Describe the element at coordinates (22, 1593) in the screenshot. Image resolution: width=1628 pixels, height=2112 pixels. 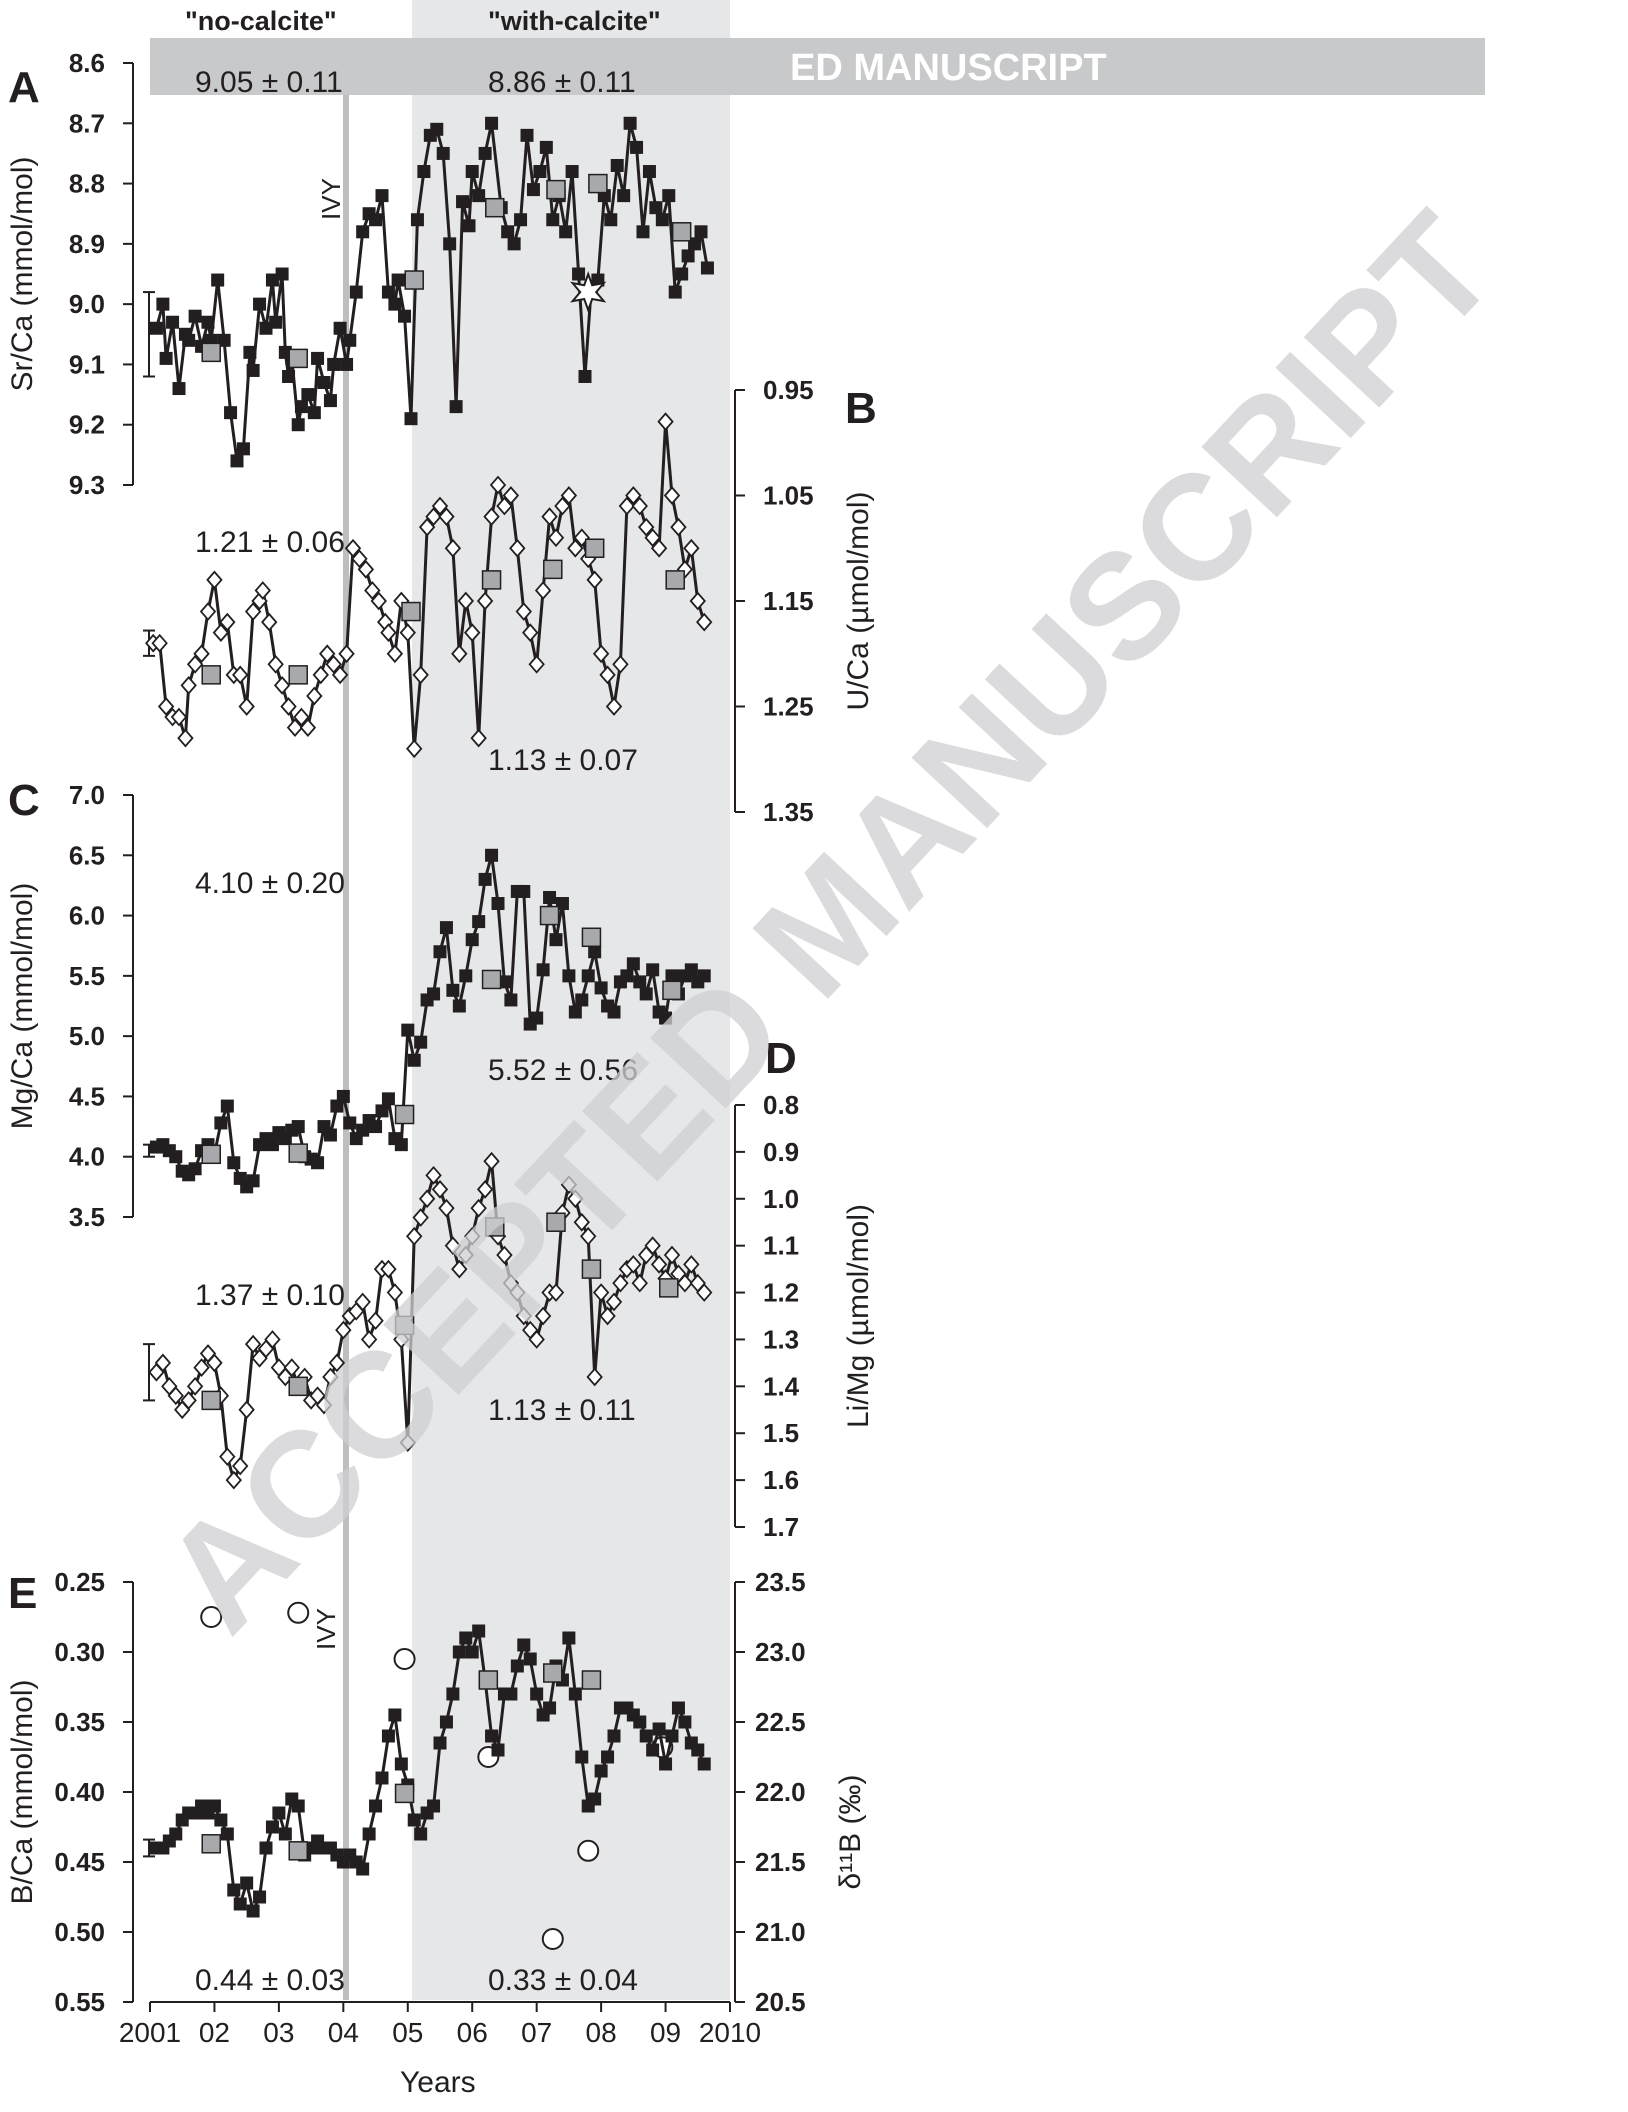
I see `panel-letter: E` at that location.